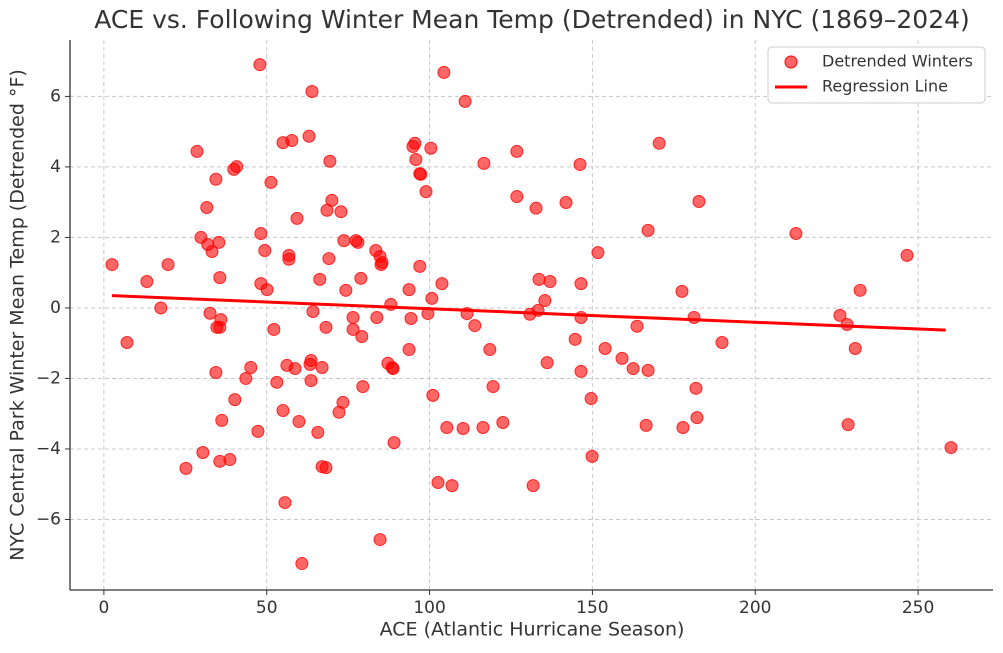 Image resolution: width=1003 pixels, height=653 pixels. What do you see at coordinates (55, 167) in the screenshot?
I see `y-tick-label: 4` at bounding box center [55, 167].